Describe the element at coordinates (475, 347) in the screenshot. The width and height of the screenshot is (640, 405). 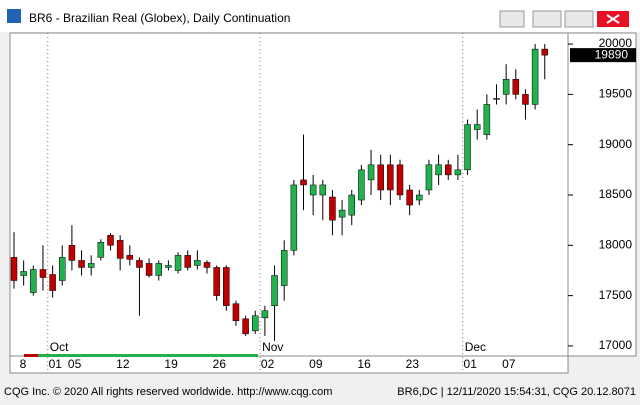
I see `month-label: Dec` at that location.